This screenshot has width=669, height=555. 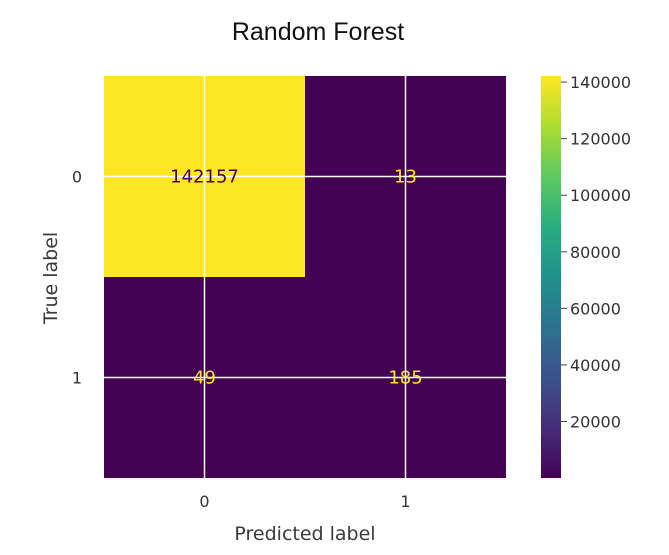 What do you see at coordinates (595, 421) in the screenshot?
I see `colorbar-tick-label: 20000` at bounding box center [595, 421].